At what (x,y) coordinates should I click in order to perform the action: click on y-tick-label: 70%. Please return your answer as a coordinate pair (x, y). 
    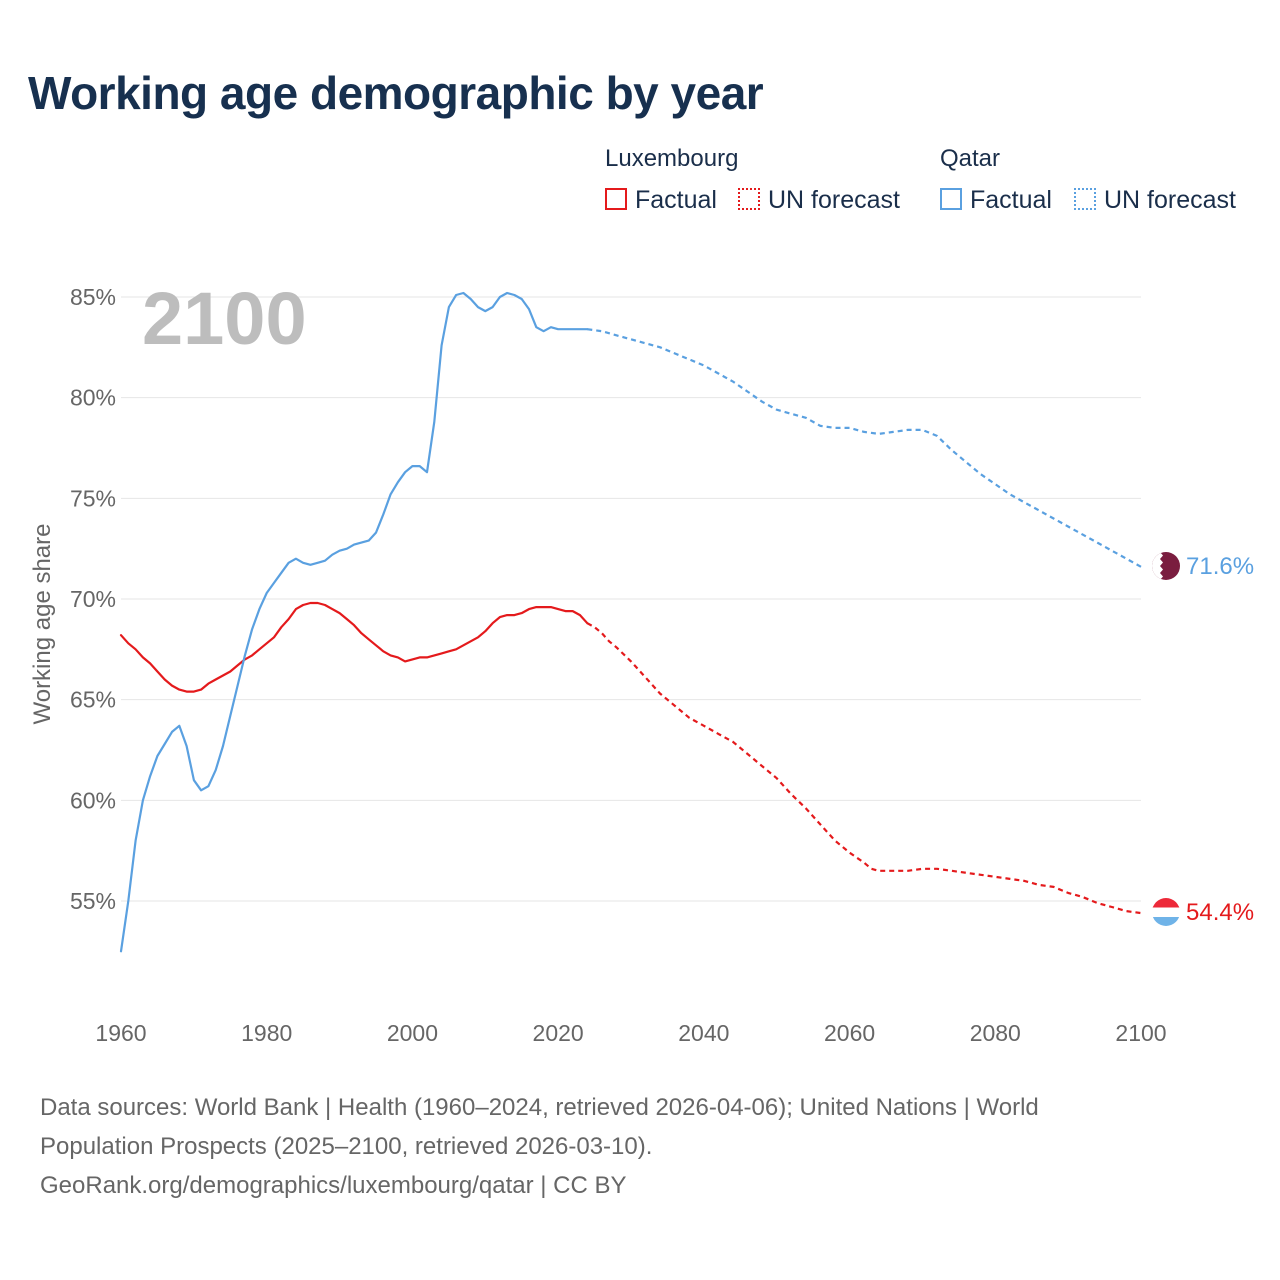
    Looking at the image, I should click on (93, 599).